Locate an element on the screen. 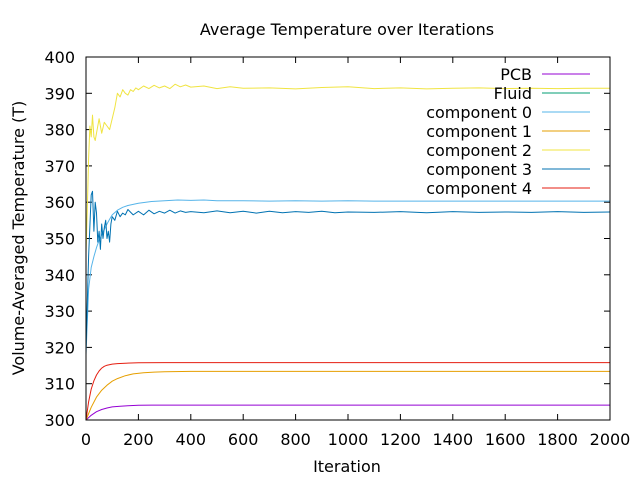 This screenshot has width=640, height=480. x-tick-label: 600 is located at coordinates (243, 439).